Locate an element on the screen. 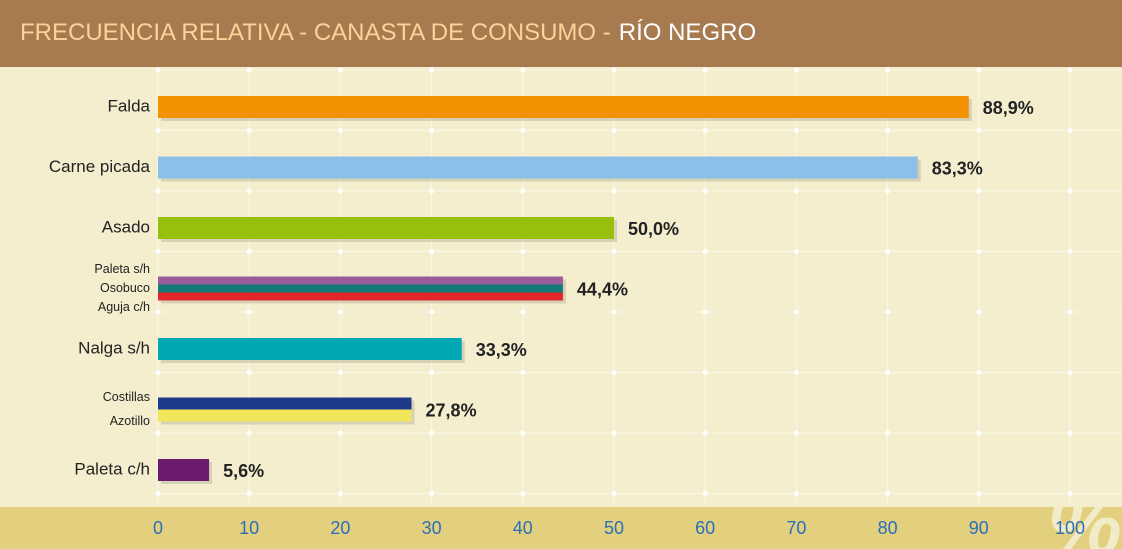 The image size is (1122, 549). x-tick-label: 20 is located at coordinates (340, 528).